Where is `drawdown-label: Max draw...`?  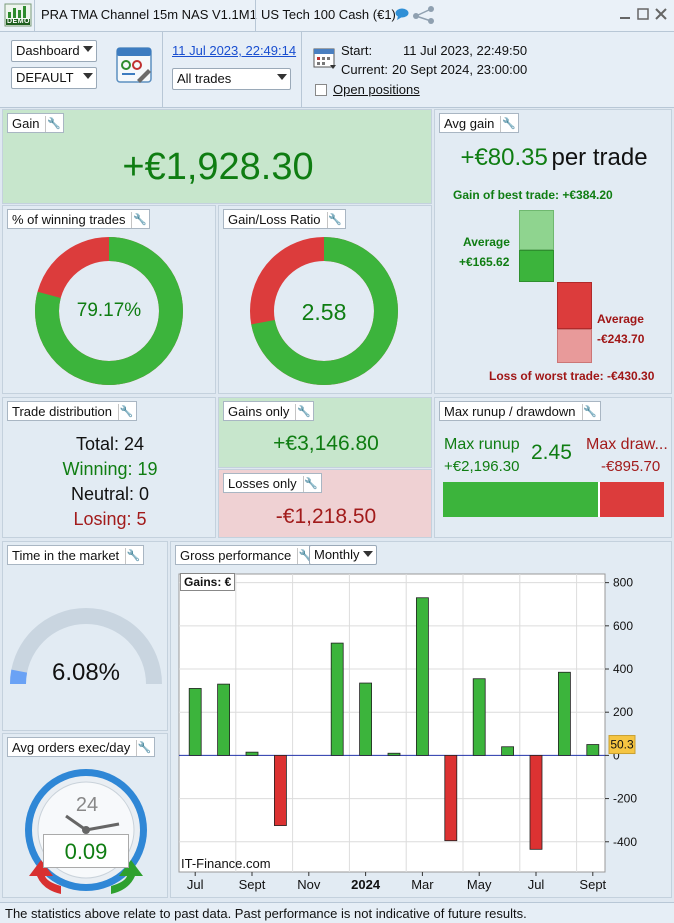 drawdown-label: Max draw... is located at coordinates (627, 444).